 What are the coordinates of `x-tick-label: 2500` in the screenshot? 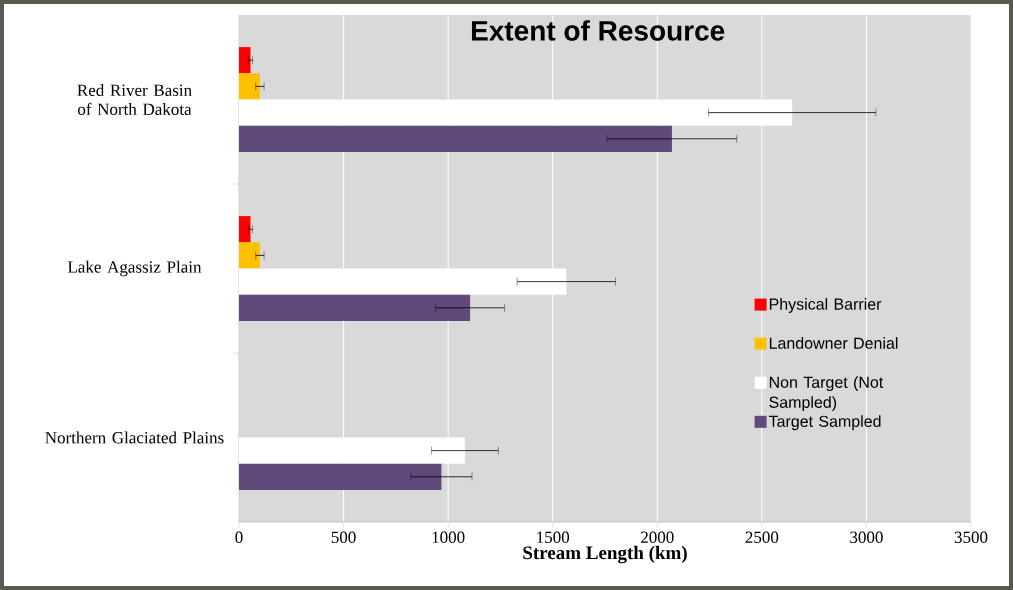 It's located at (762, 537).